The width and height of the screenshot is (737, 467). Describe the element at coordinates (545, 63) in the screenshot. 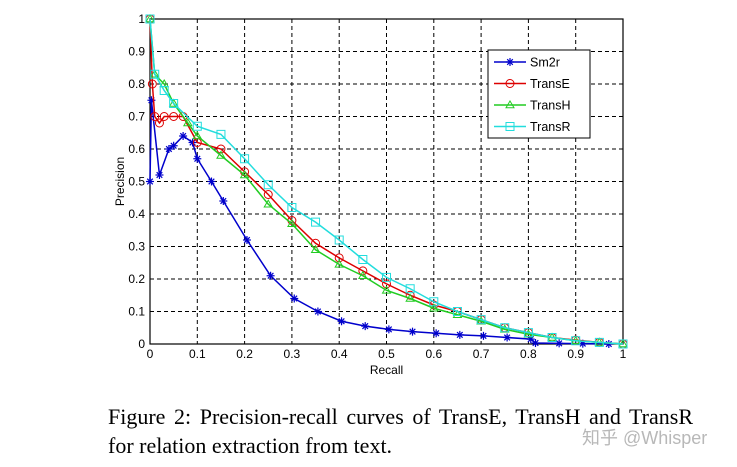

I see `legend-label: Sm2r` at that location.